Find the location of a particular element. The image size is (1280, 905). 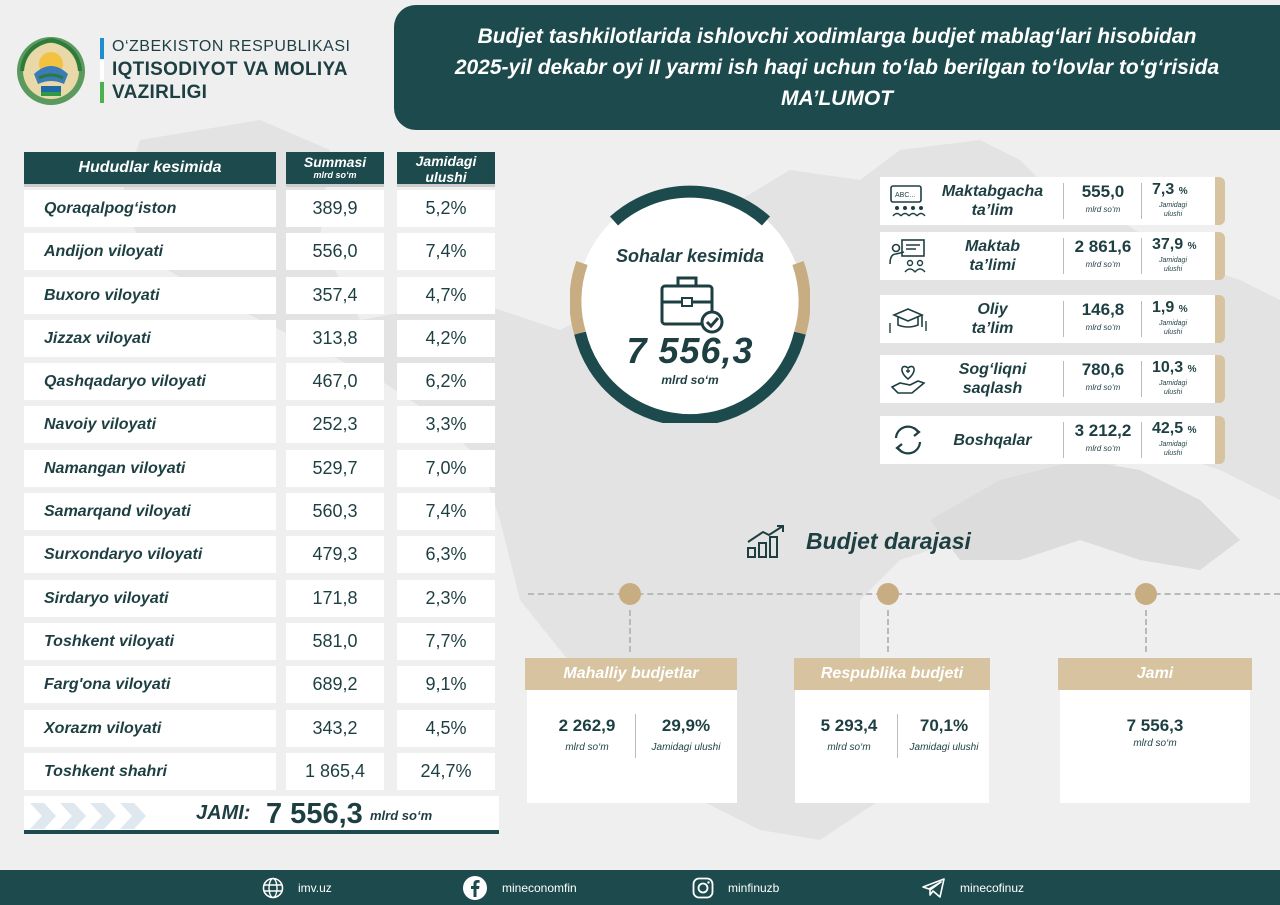

sector-amount: 3 212,2 is located at coordinates (1103, 430).